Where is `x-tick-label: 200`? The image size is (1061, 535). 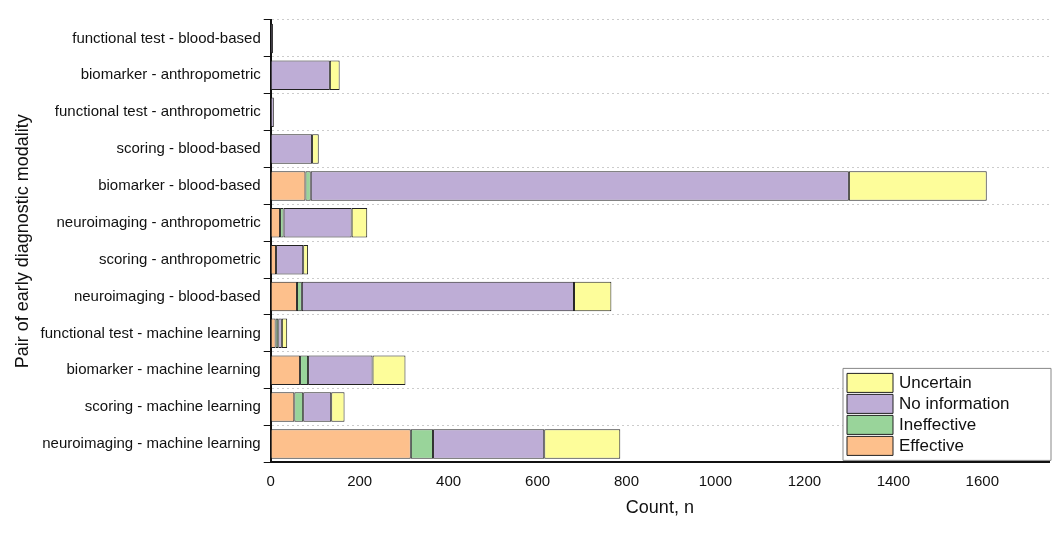 x-tick-label: 200 is located at coordinates (360, 480).